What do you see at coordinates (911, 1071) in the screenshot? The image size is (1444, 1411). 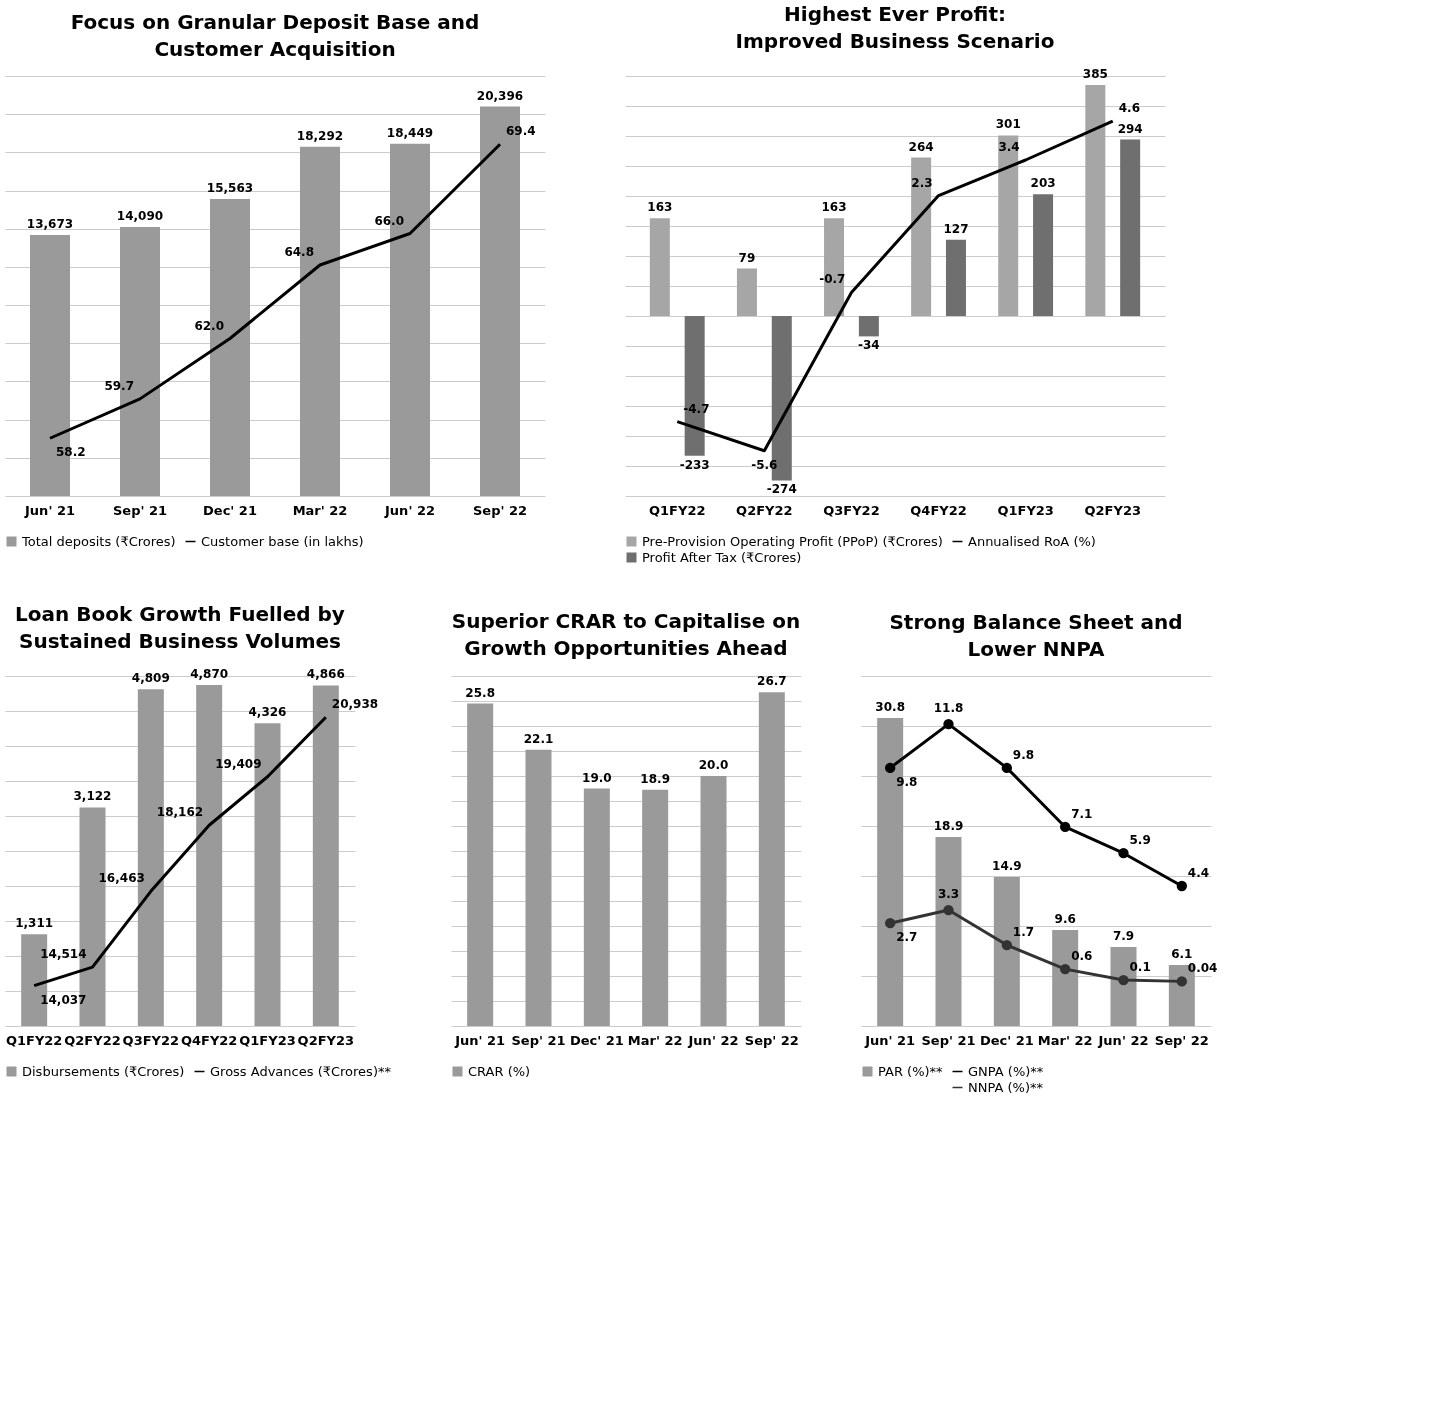 I see `legend-label: PAR (%)**` at bounding box center [911, 1071].